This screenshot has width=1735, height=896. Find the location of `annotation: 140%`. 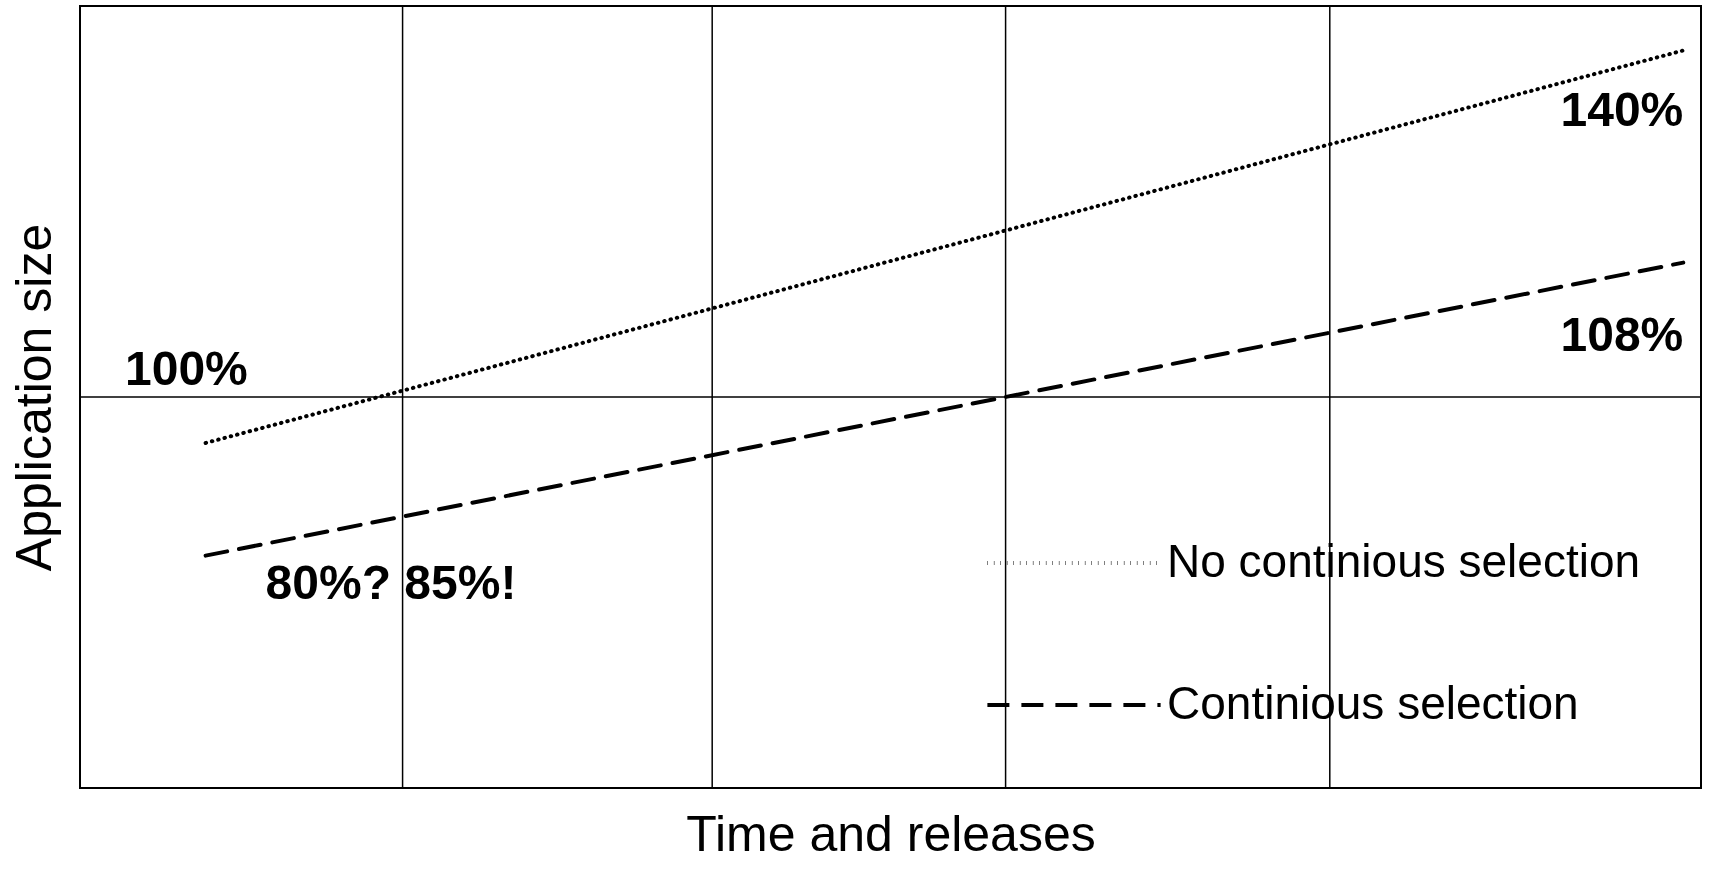

annotation: 140% is located at coordinates (1622, 110).